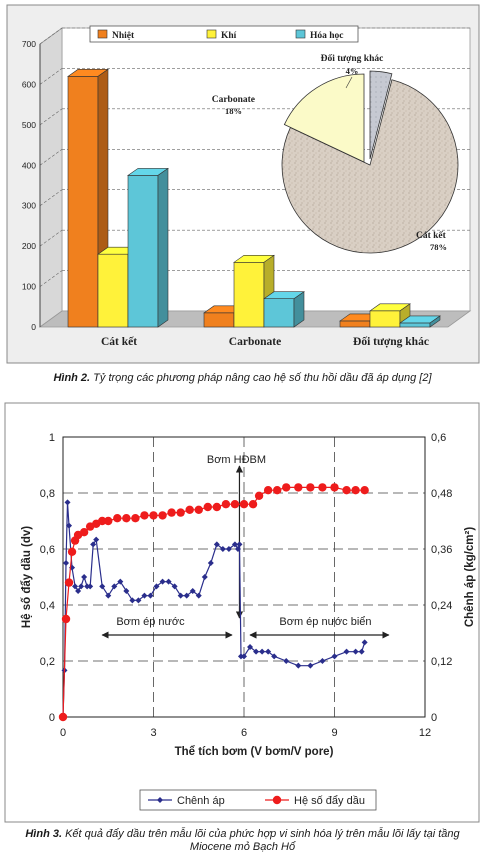 Image resolution: width=485 pixels, height=866 pixels. I want to click on pie-leader-line, so click(349, 82).